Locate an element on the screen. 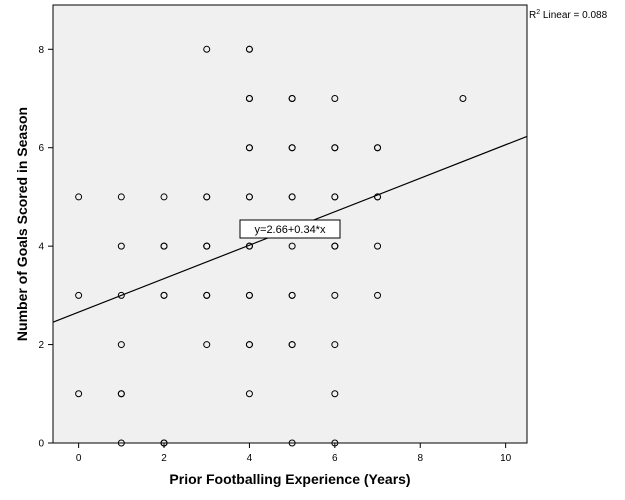  equation-label: y=2.66+0.34*x is located at coordinates (290, 229).